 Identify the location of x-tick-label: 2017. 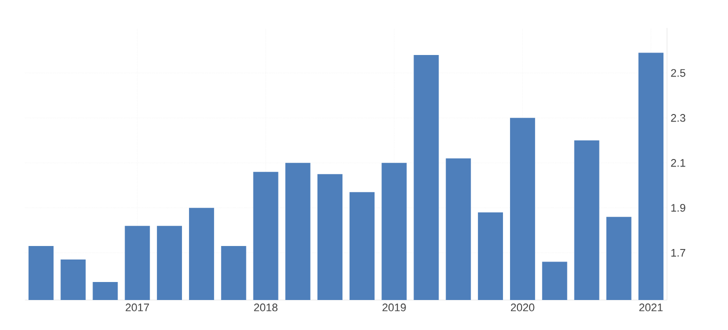
(137, 308).